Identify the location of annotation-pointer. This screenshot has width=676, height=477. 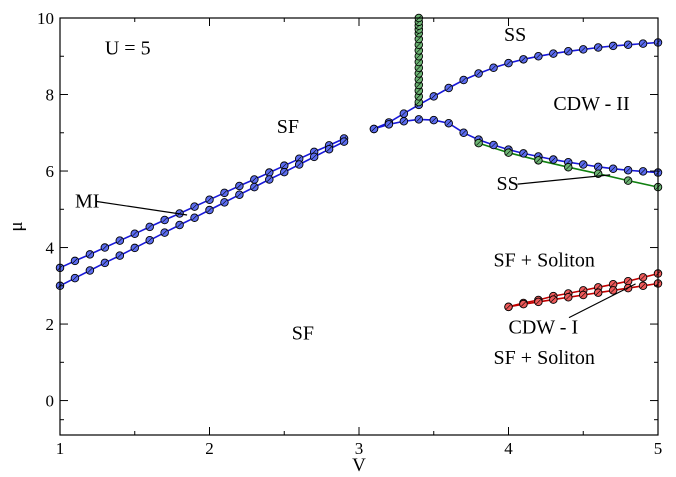
(602, 301).